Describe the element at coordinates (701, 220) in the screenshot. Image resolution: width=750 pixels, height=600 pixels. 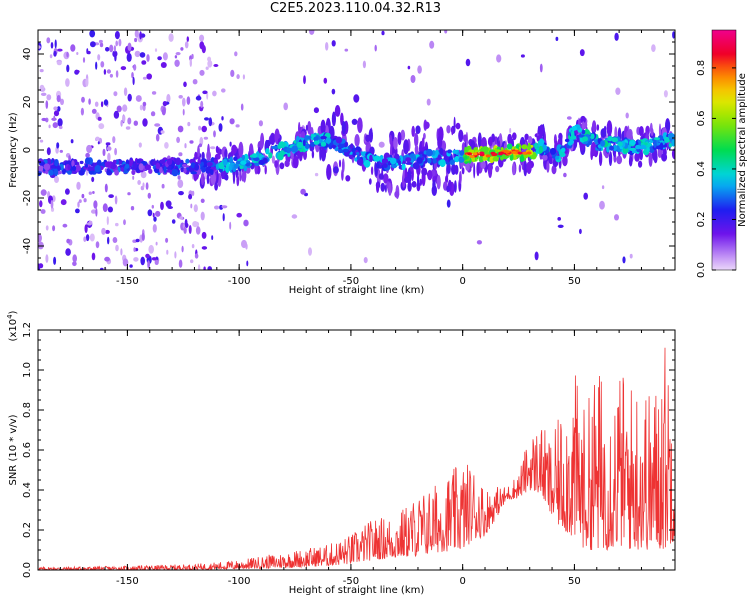
I see `colorbar-tick-label: 0.2` at that location.